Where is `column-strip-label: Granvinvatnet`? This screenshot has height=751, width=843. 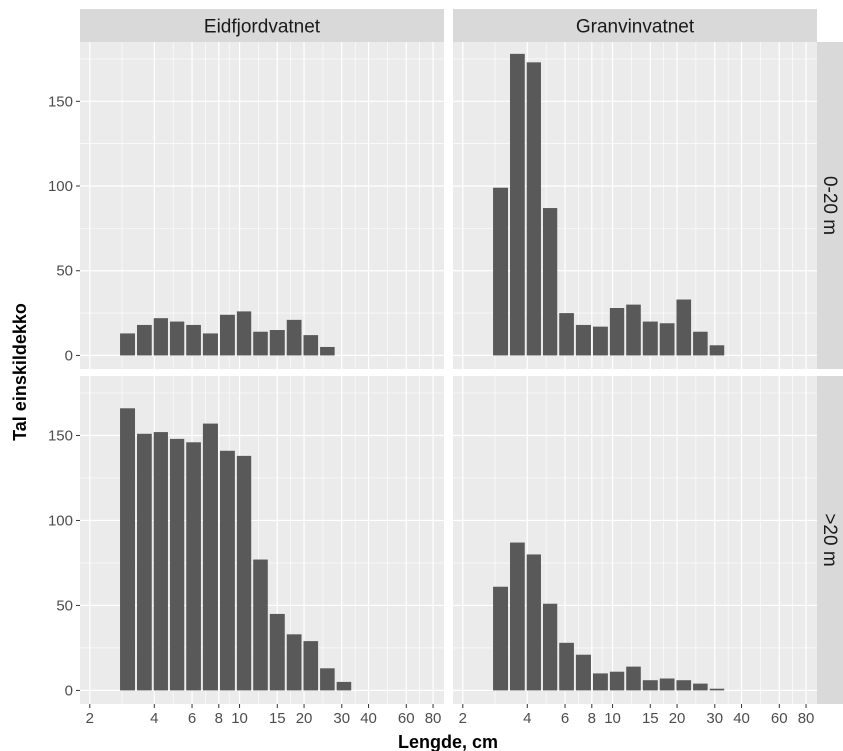
column-strip-label: Granvinvatnet is located at coordinates (635, 27).